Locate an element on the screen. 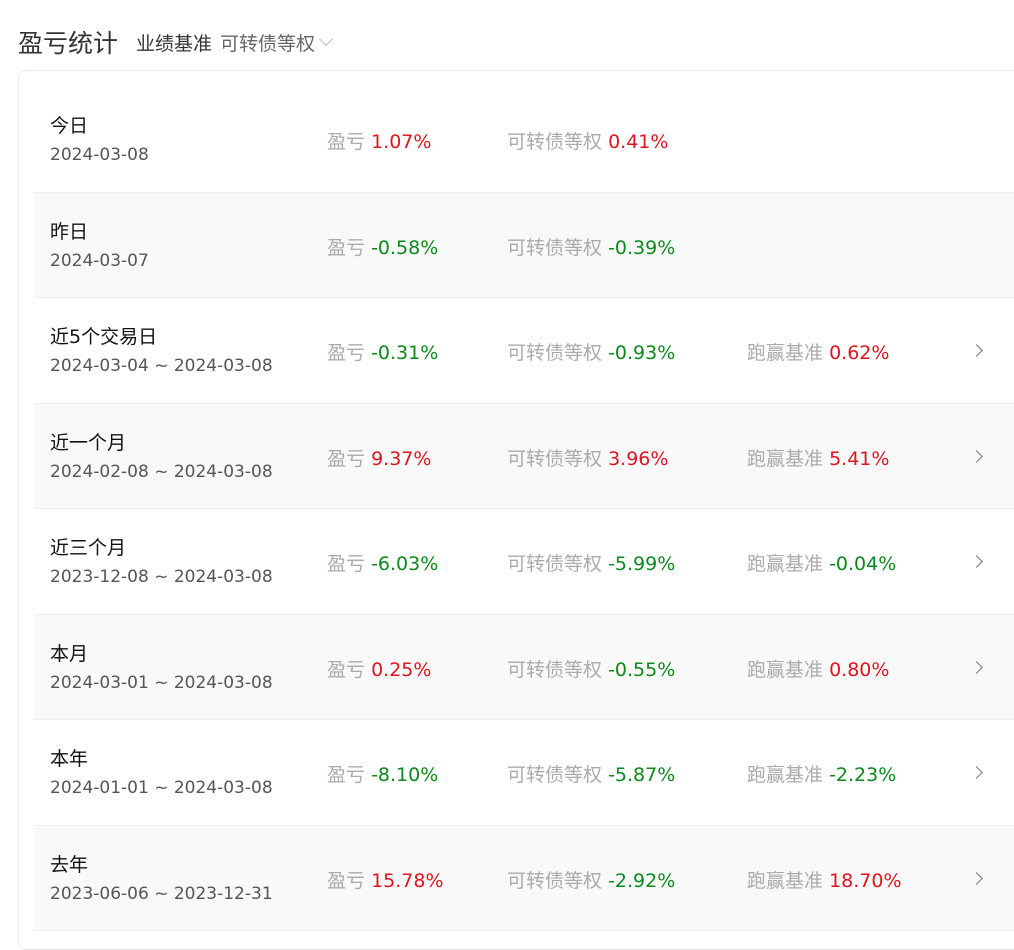 This screenshot has height=950, width=1014. period-name: 昨日 is located at coordinates (69, 231).